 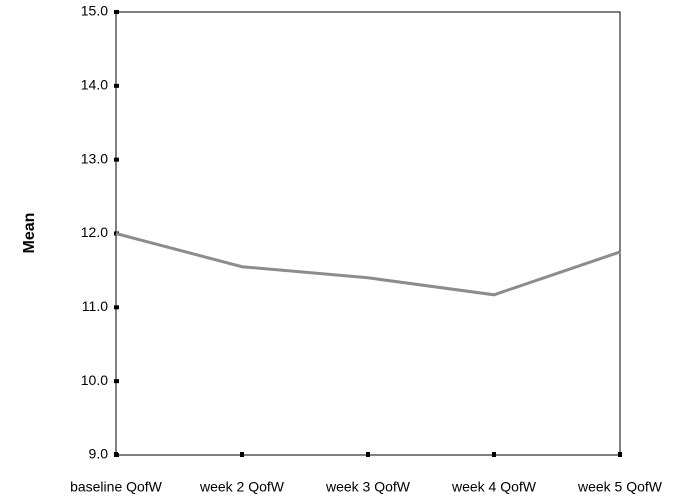 What do you see at coordinates (94, 85) in the screenshot?
I see `y-tick-label: 14.0` at bounding box center [94, 85].